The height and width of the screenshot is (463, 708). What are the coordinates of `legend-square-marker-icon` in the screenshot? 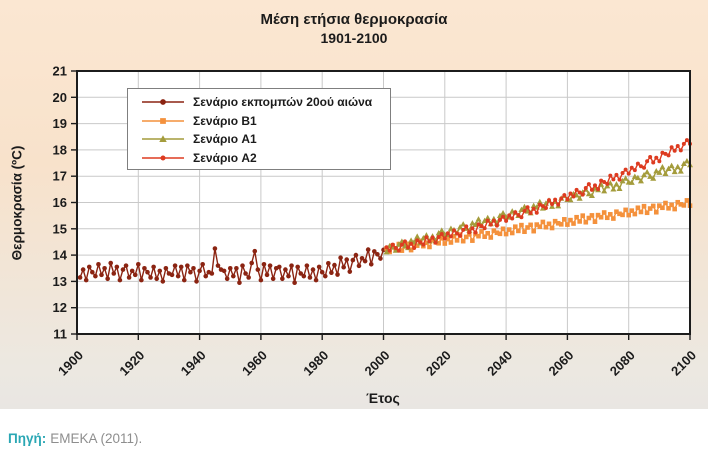 It's located at (163, 120).